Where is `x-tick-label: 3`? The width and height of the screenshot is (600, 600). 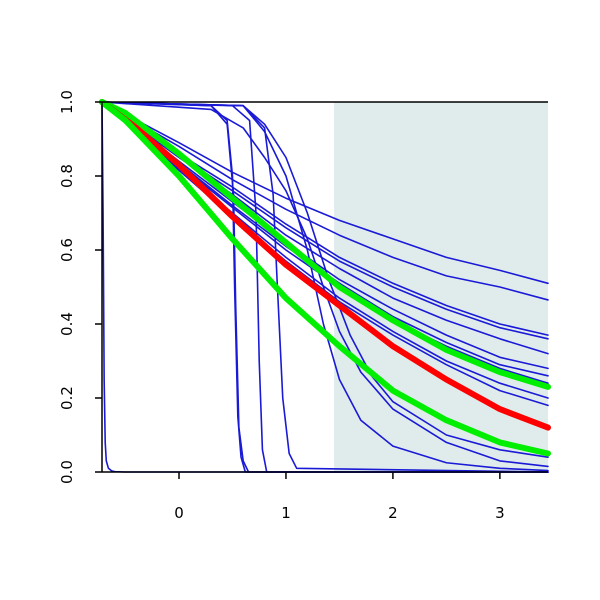 x-tick-label: 3 is located at coordinates (500, 513).